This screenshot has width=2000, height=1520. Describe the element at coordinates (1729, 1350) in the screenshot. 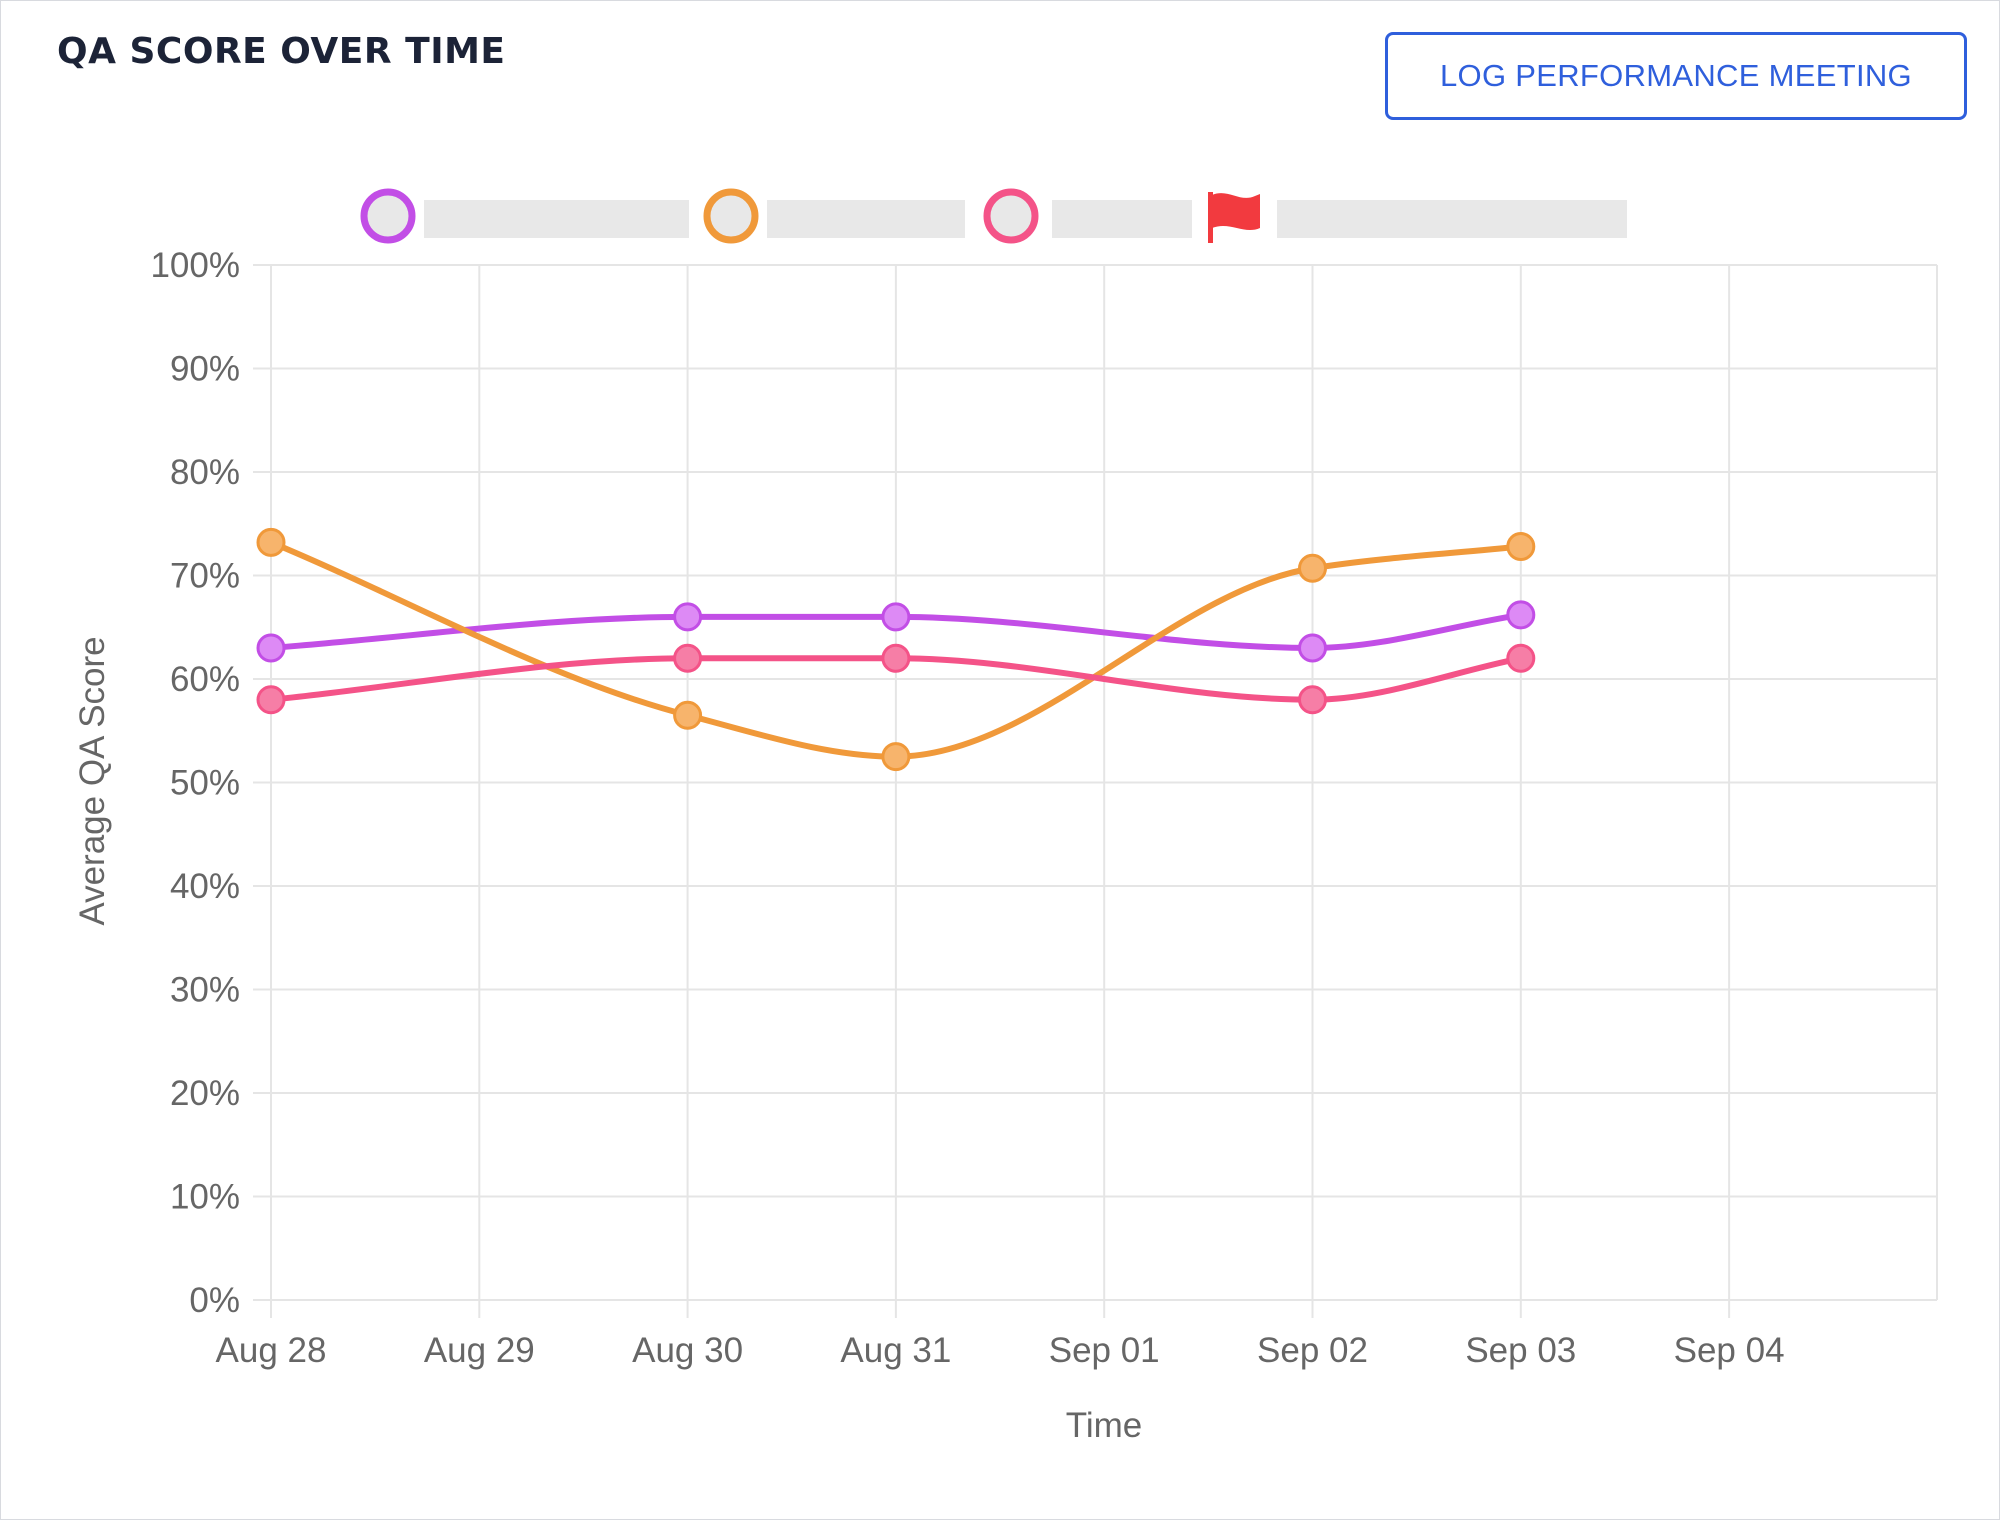

I see `x-tick-label: Sep 04` at that location.